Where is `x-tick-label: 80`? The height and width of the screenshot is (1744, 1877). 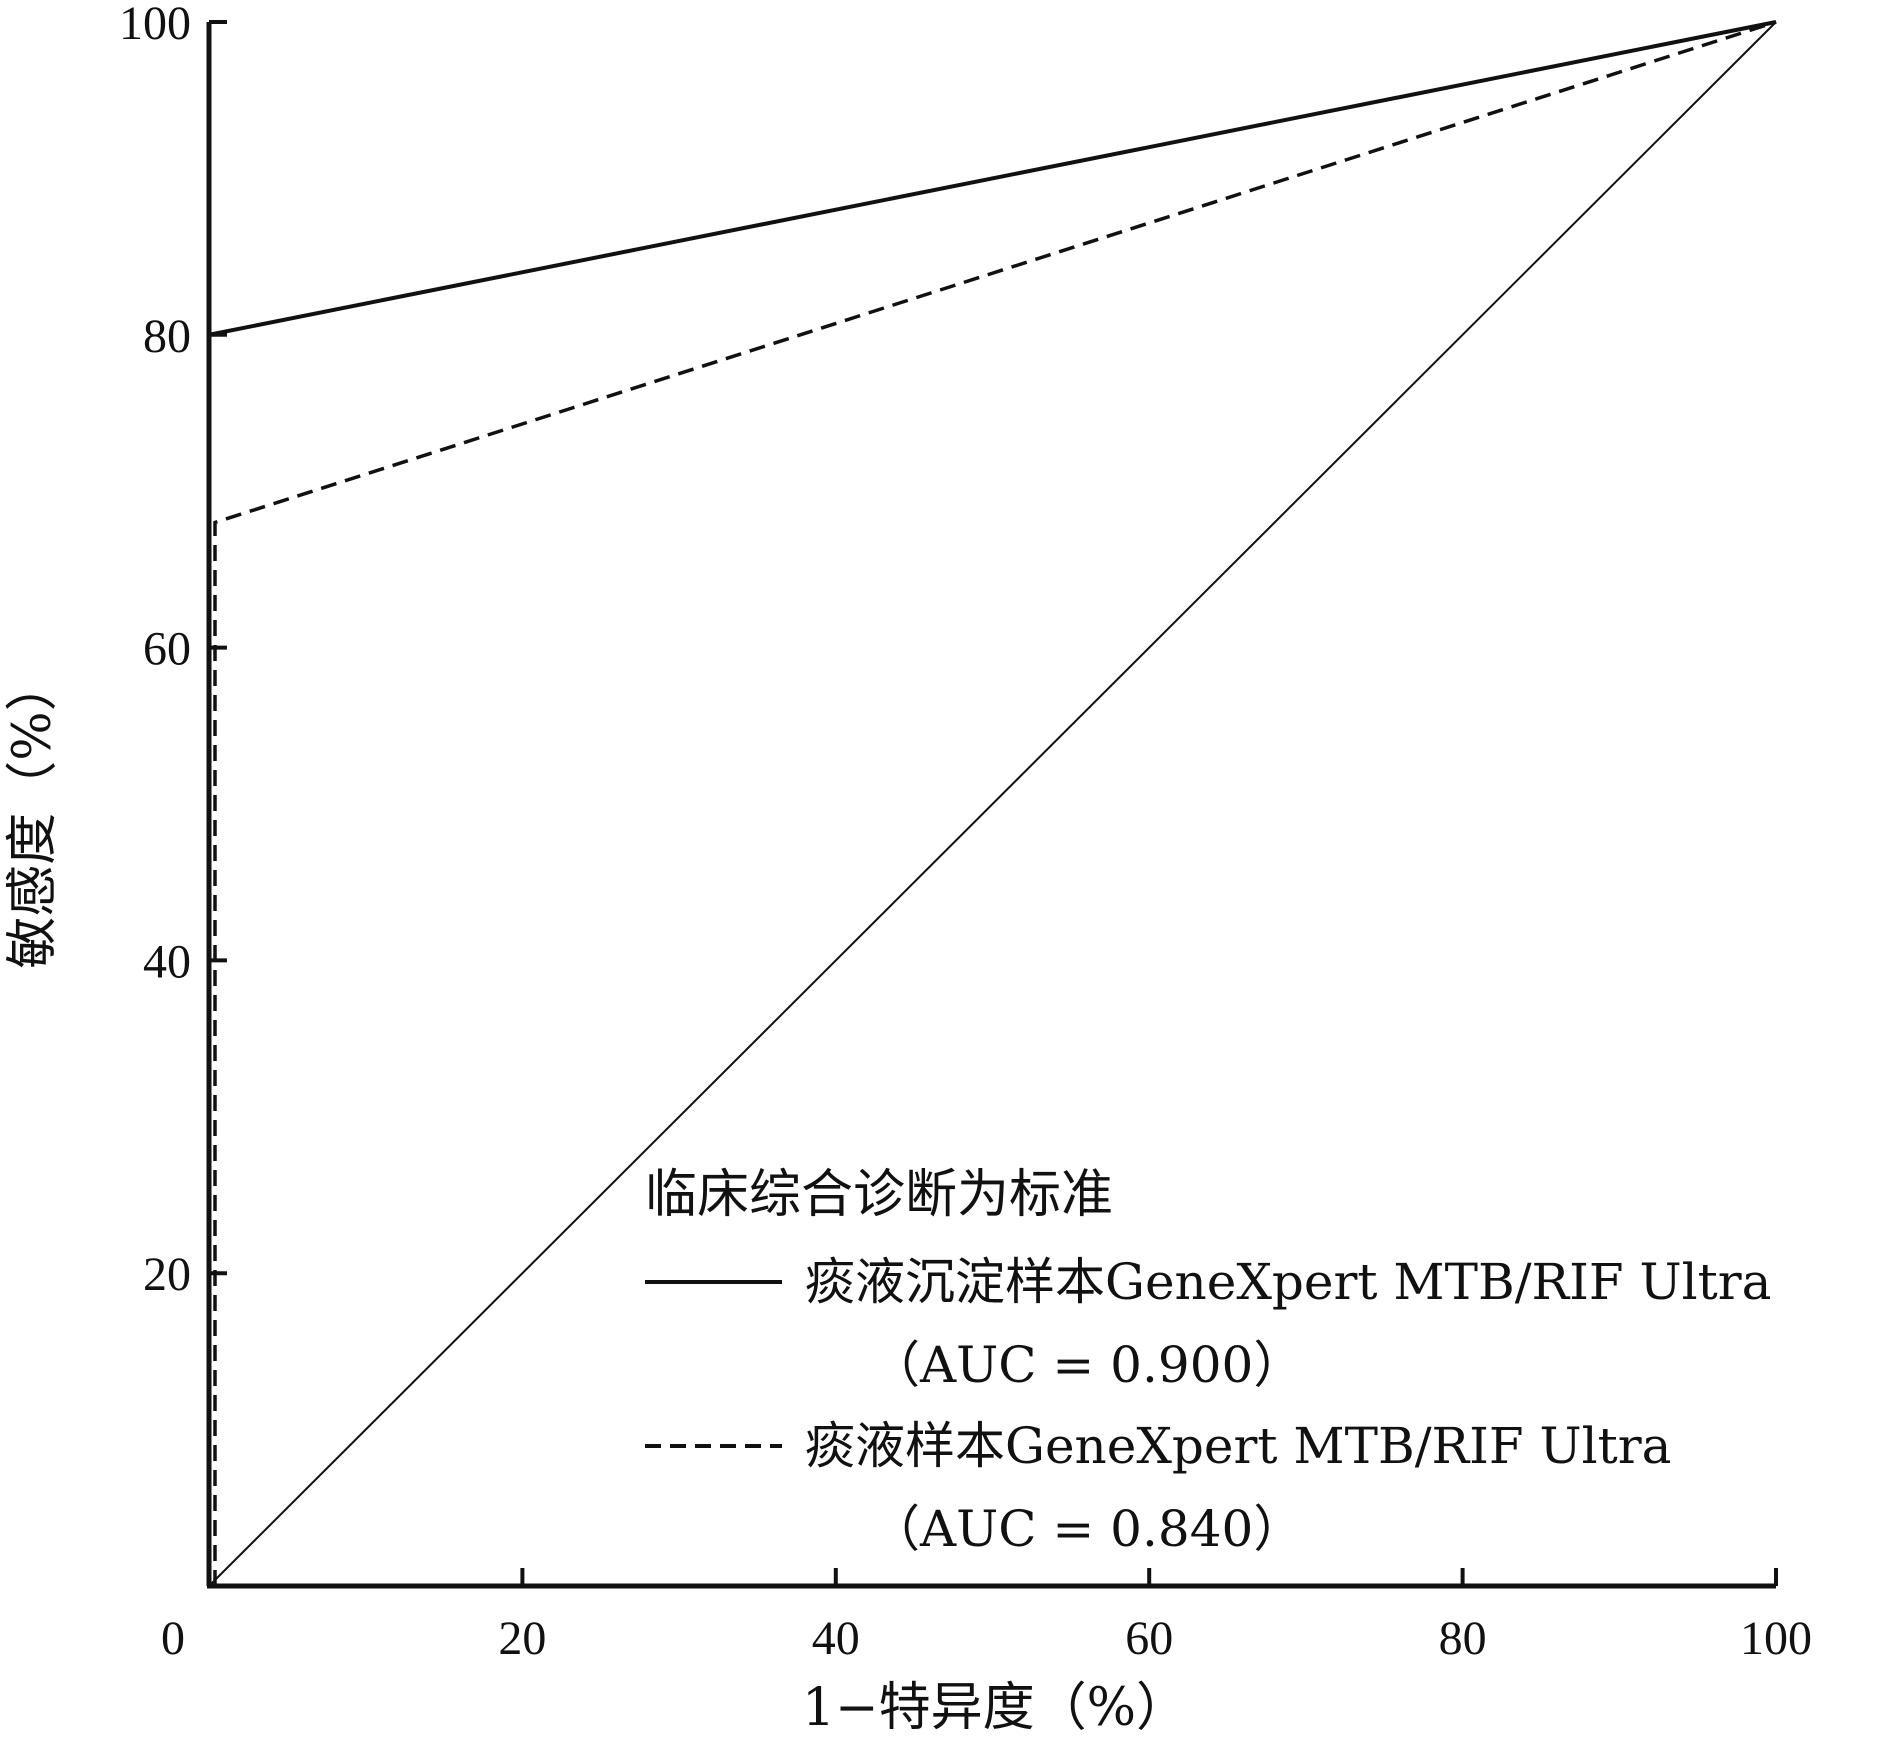
x-tick-label: 80 is located at coordinates (1463, 1638).